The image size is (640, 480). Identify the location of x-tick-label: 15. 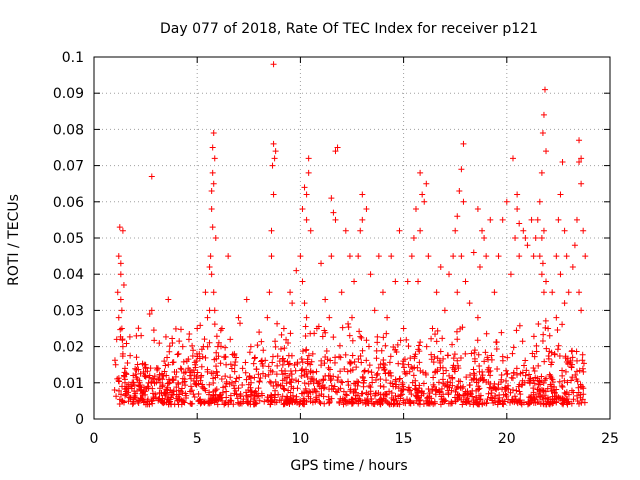
(404, 439).